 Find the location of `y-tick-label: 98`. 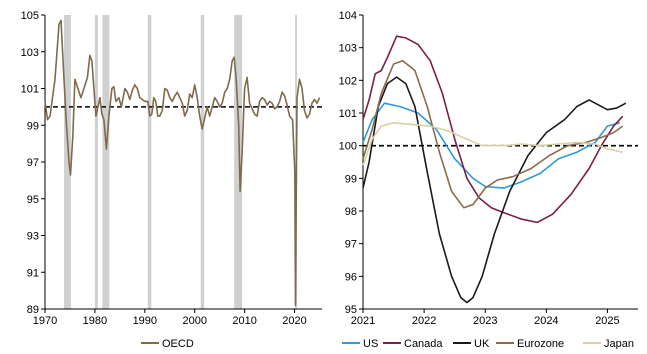

y-tick-label: 98 is located at coordinates (351, 212).